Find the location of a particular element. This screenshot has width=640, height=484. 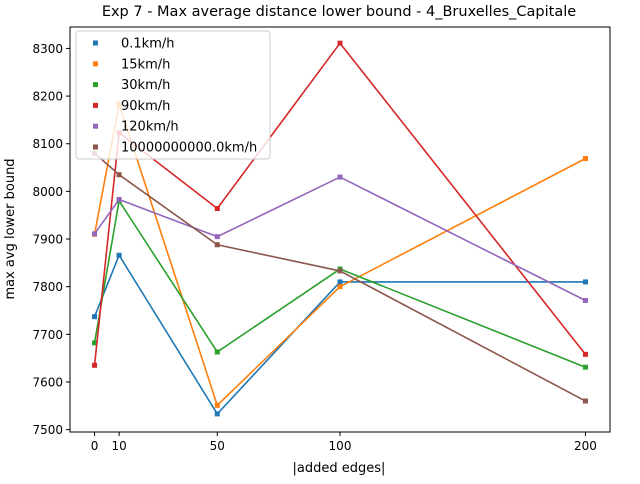

legend-label: 0.1km/h is located at coordinates (148, 44).